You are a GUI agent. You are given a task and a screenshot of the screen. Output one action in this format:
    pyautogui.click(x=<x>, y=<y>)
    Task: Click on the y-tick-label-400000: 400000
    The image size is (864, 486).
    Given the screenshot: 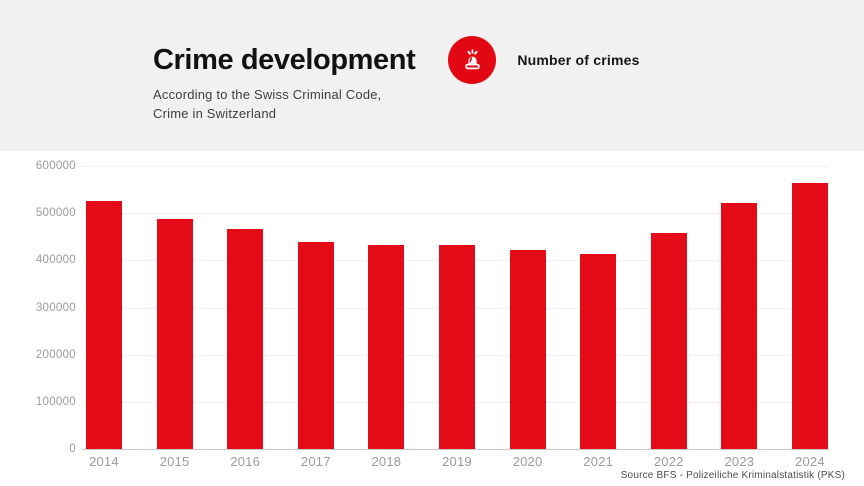 What is the action you would take?
    pyautogui.click(x=55, y=260)
    